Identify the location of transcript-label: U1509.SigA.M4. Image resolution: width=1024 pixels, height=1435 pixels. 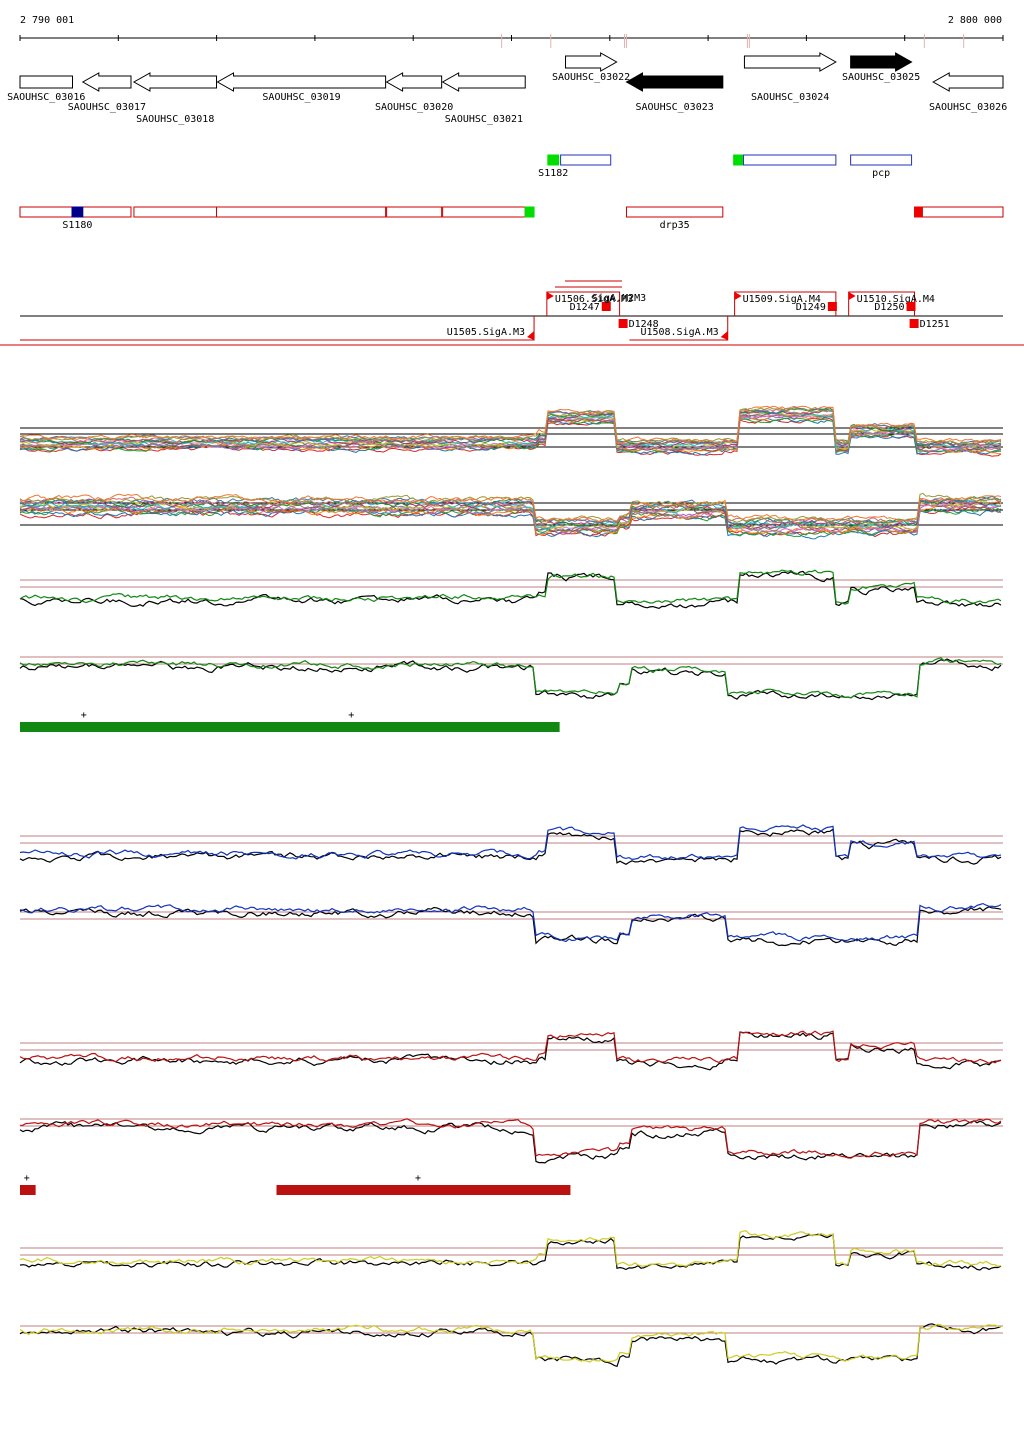
(782, 299).